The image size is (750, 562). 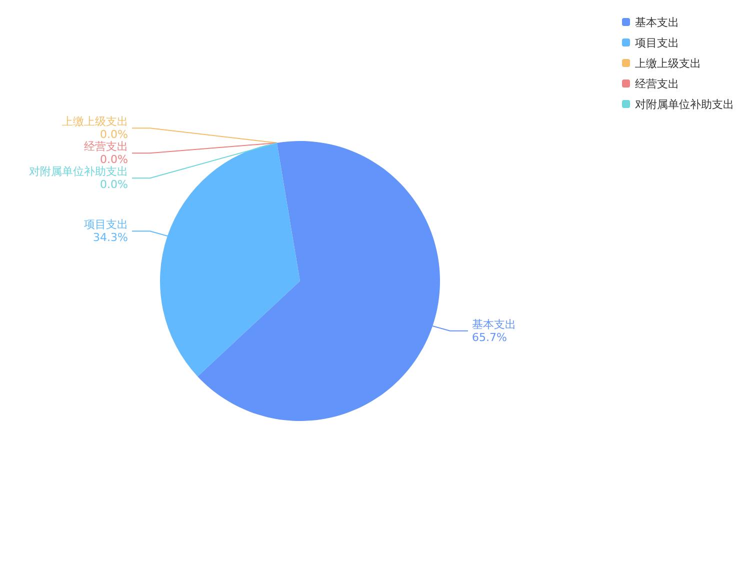 What do you see at coordinates (489, 337) in the screenshot?
I see `data-label: 65.7%` at bounding box center [489, 337].